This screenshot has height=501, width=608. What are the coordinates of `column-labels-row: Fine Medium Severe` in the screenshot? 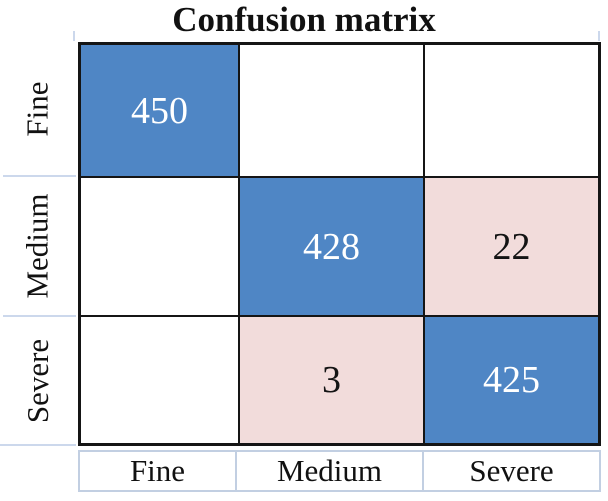 It's located at (339, 471).